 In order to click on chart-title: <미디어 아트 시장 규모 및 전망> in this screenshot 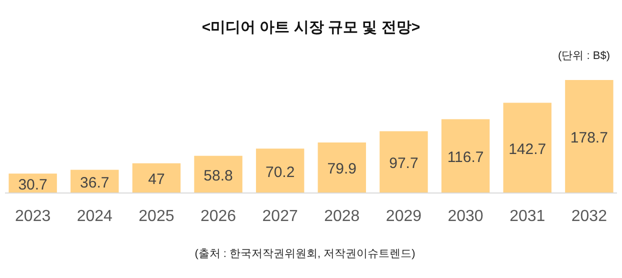, I will do `click(311, 27)`.